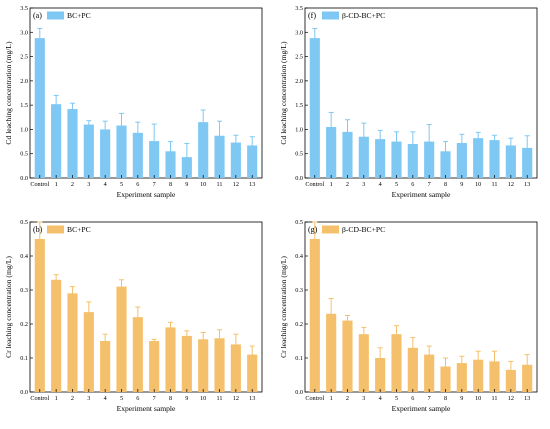 The image size is (550, 429). Describe the element at coordinates (363, 184) in the screenshot. I see `x-tick-label: 3` at that location.